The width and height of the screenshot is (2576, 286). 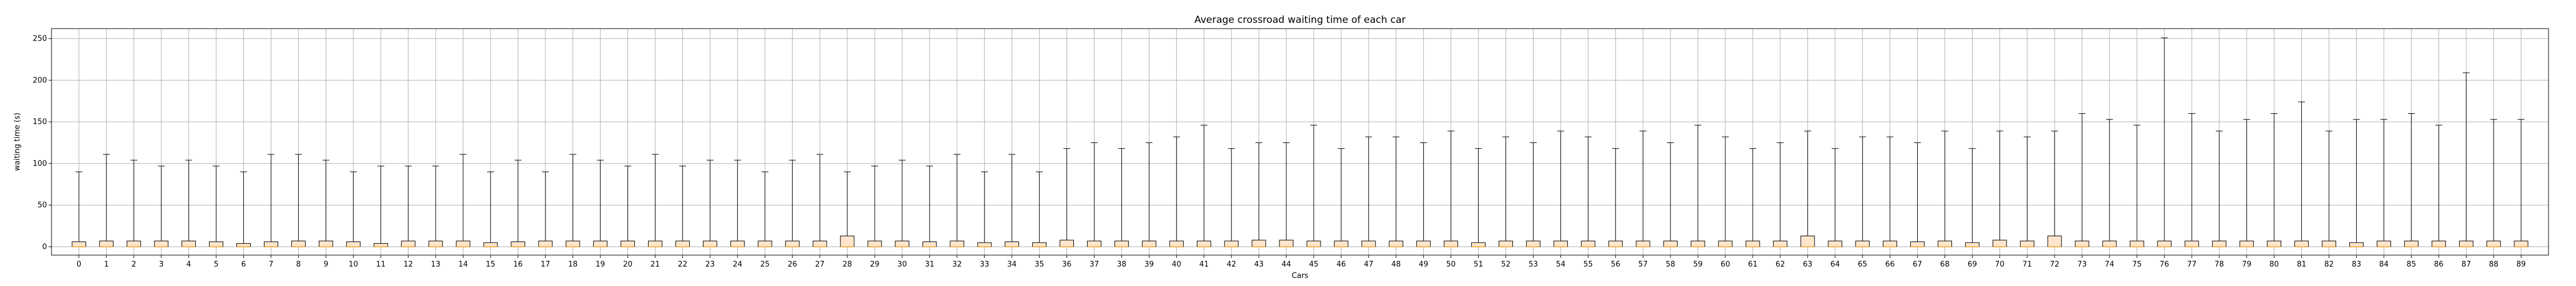 I want to click on x-tick-label: 37, so click(x=1094, y=264).